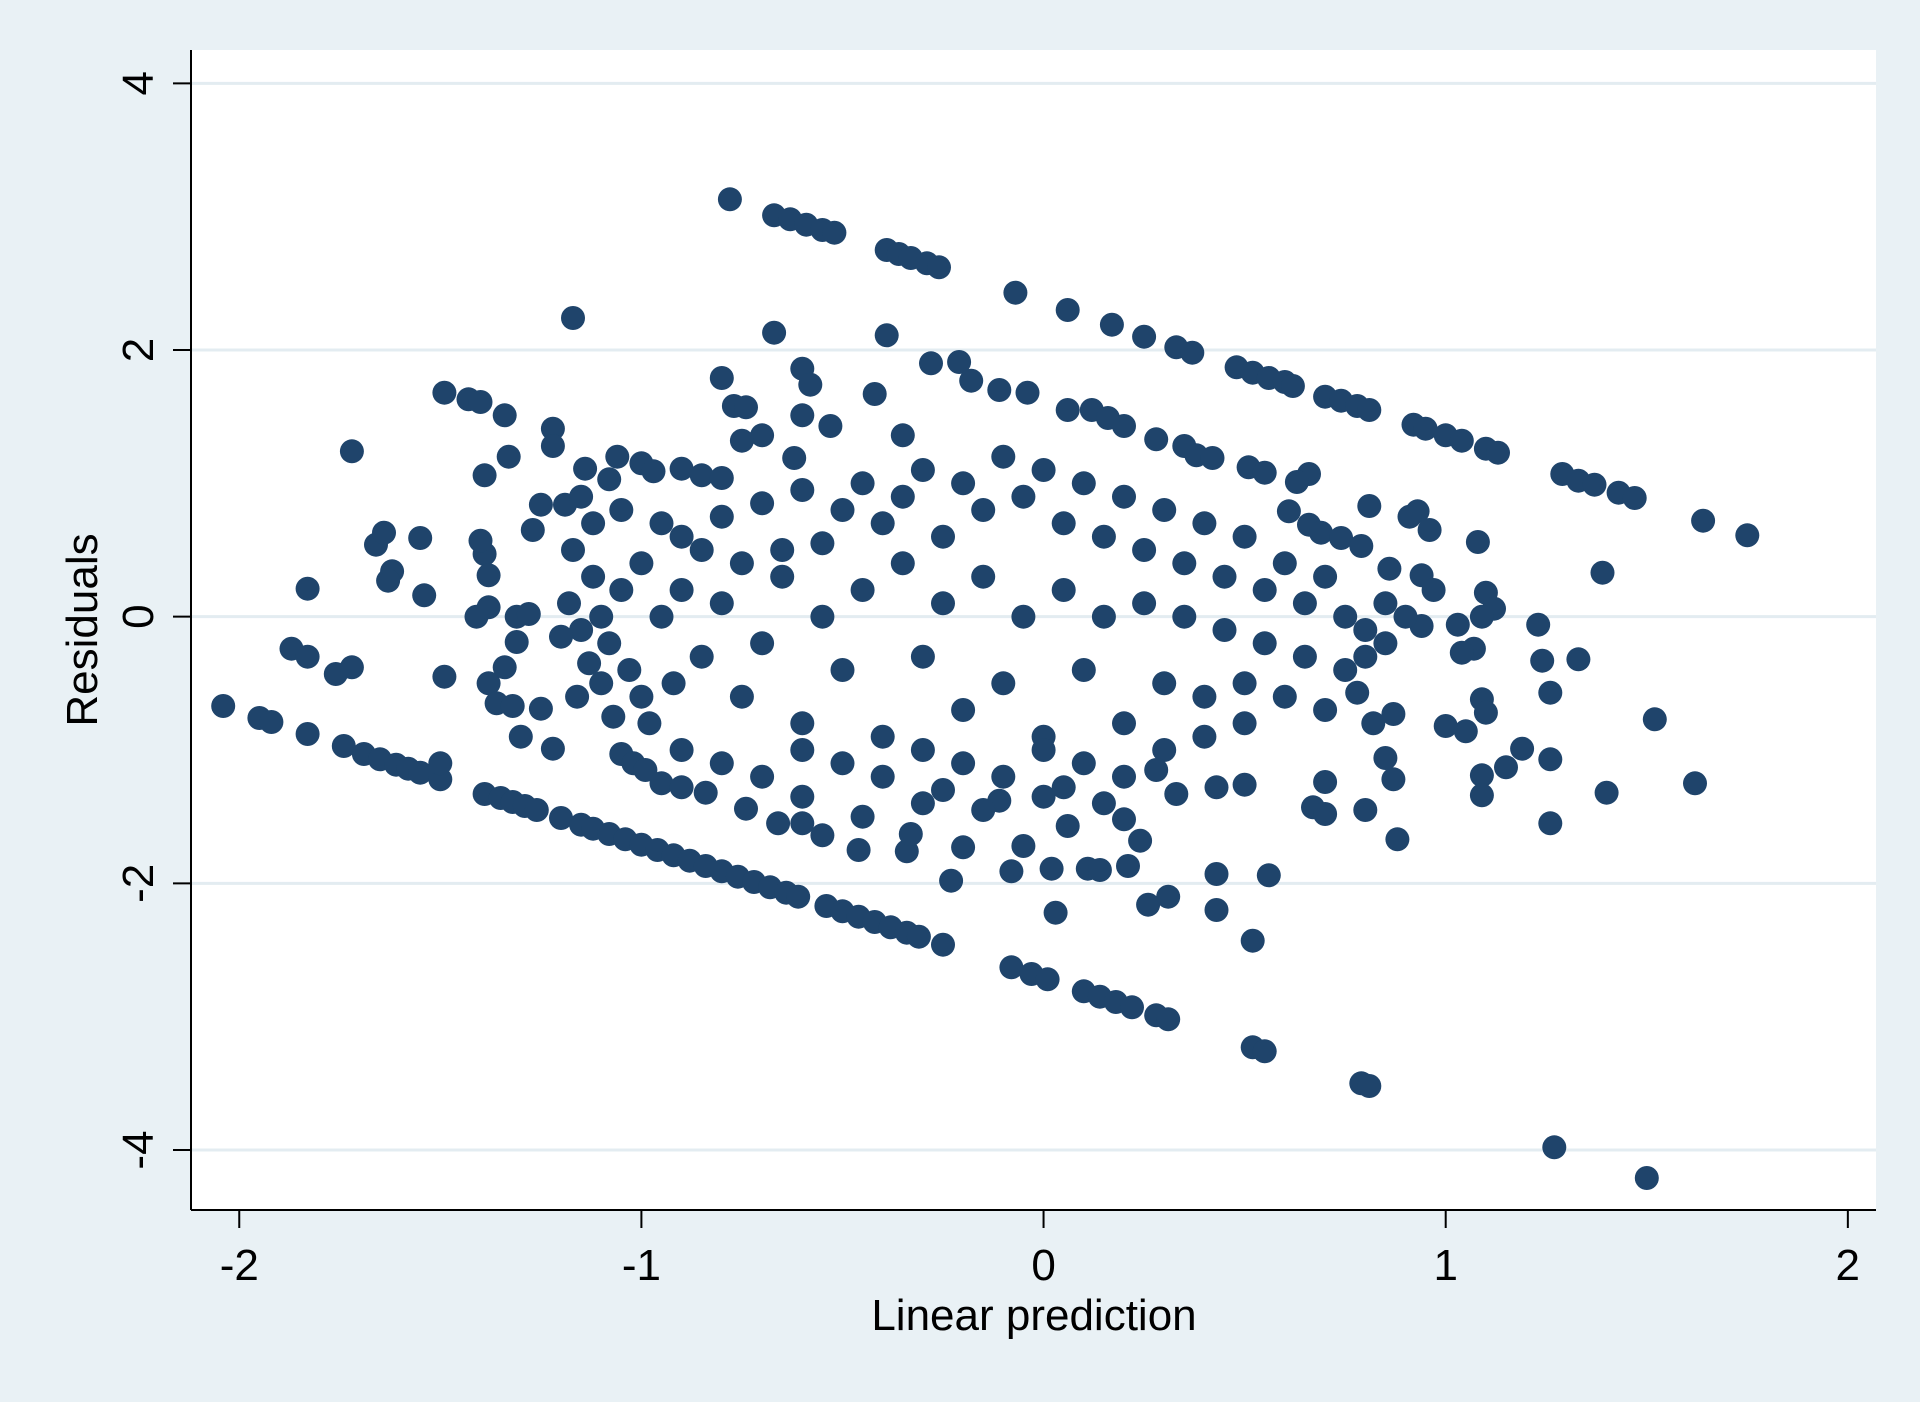 The image size is (1920, 1402). I want to click on x-tick-label-0: -2, so click(239, 1265).